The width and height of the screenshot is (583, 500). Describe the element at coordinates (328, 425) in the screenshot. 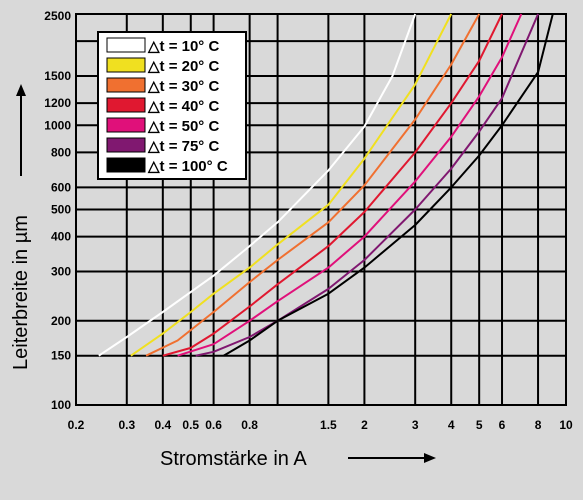

I see `x-tick-label: 1.5` at that location.